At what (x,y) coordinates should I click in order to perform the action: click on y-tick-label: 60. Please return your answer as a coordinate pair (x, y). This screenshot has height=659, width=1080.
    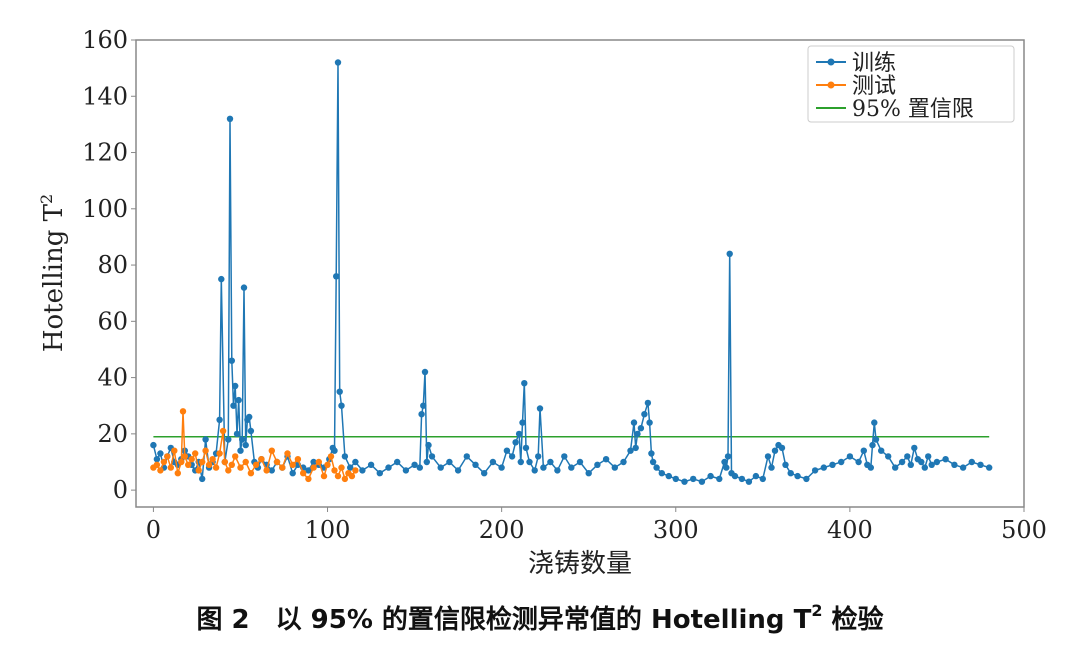
    Looking at the image, I should click on (112, 321).